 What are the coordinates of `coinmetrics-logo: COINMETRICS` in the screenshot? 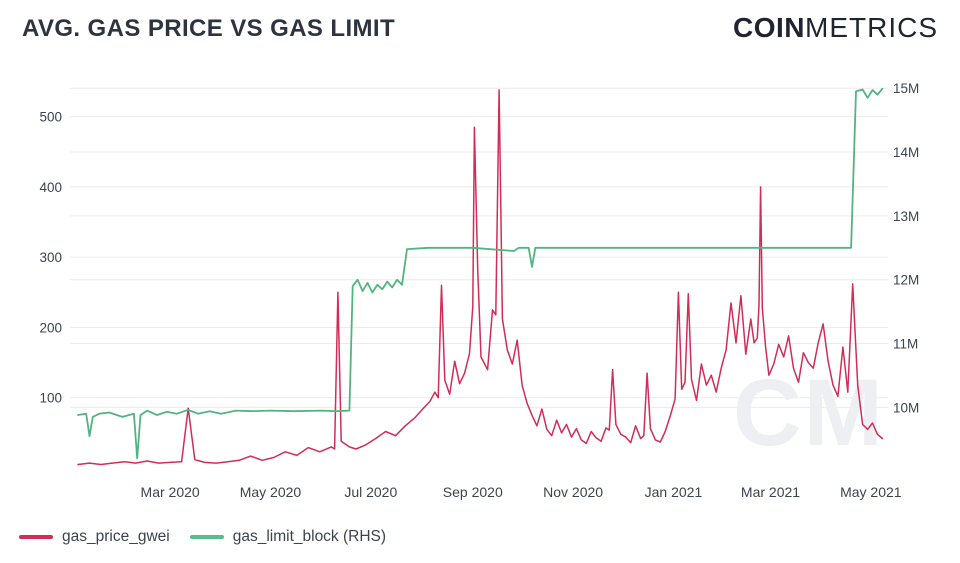 It's located at (835, 28).